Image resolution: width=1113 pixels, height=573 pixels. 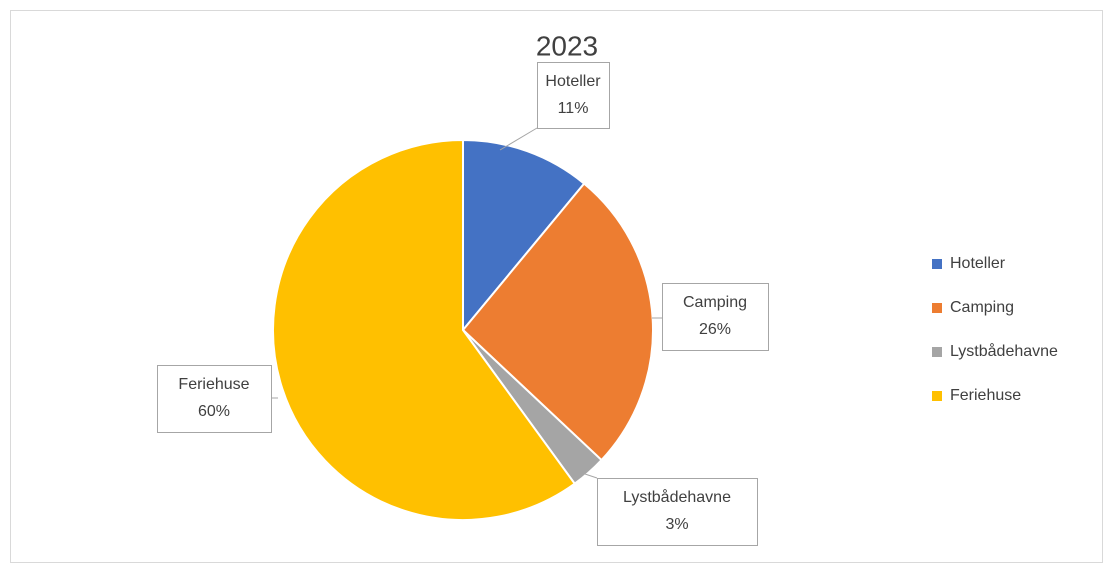 I want to click on data-label-name: Hoteller, so click(x=573, y=81).